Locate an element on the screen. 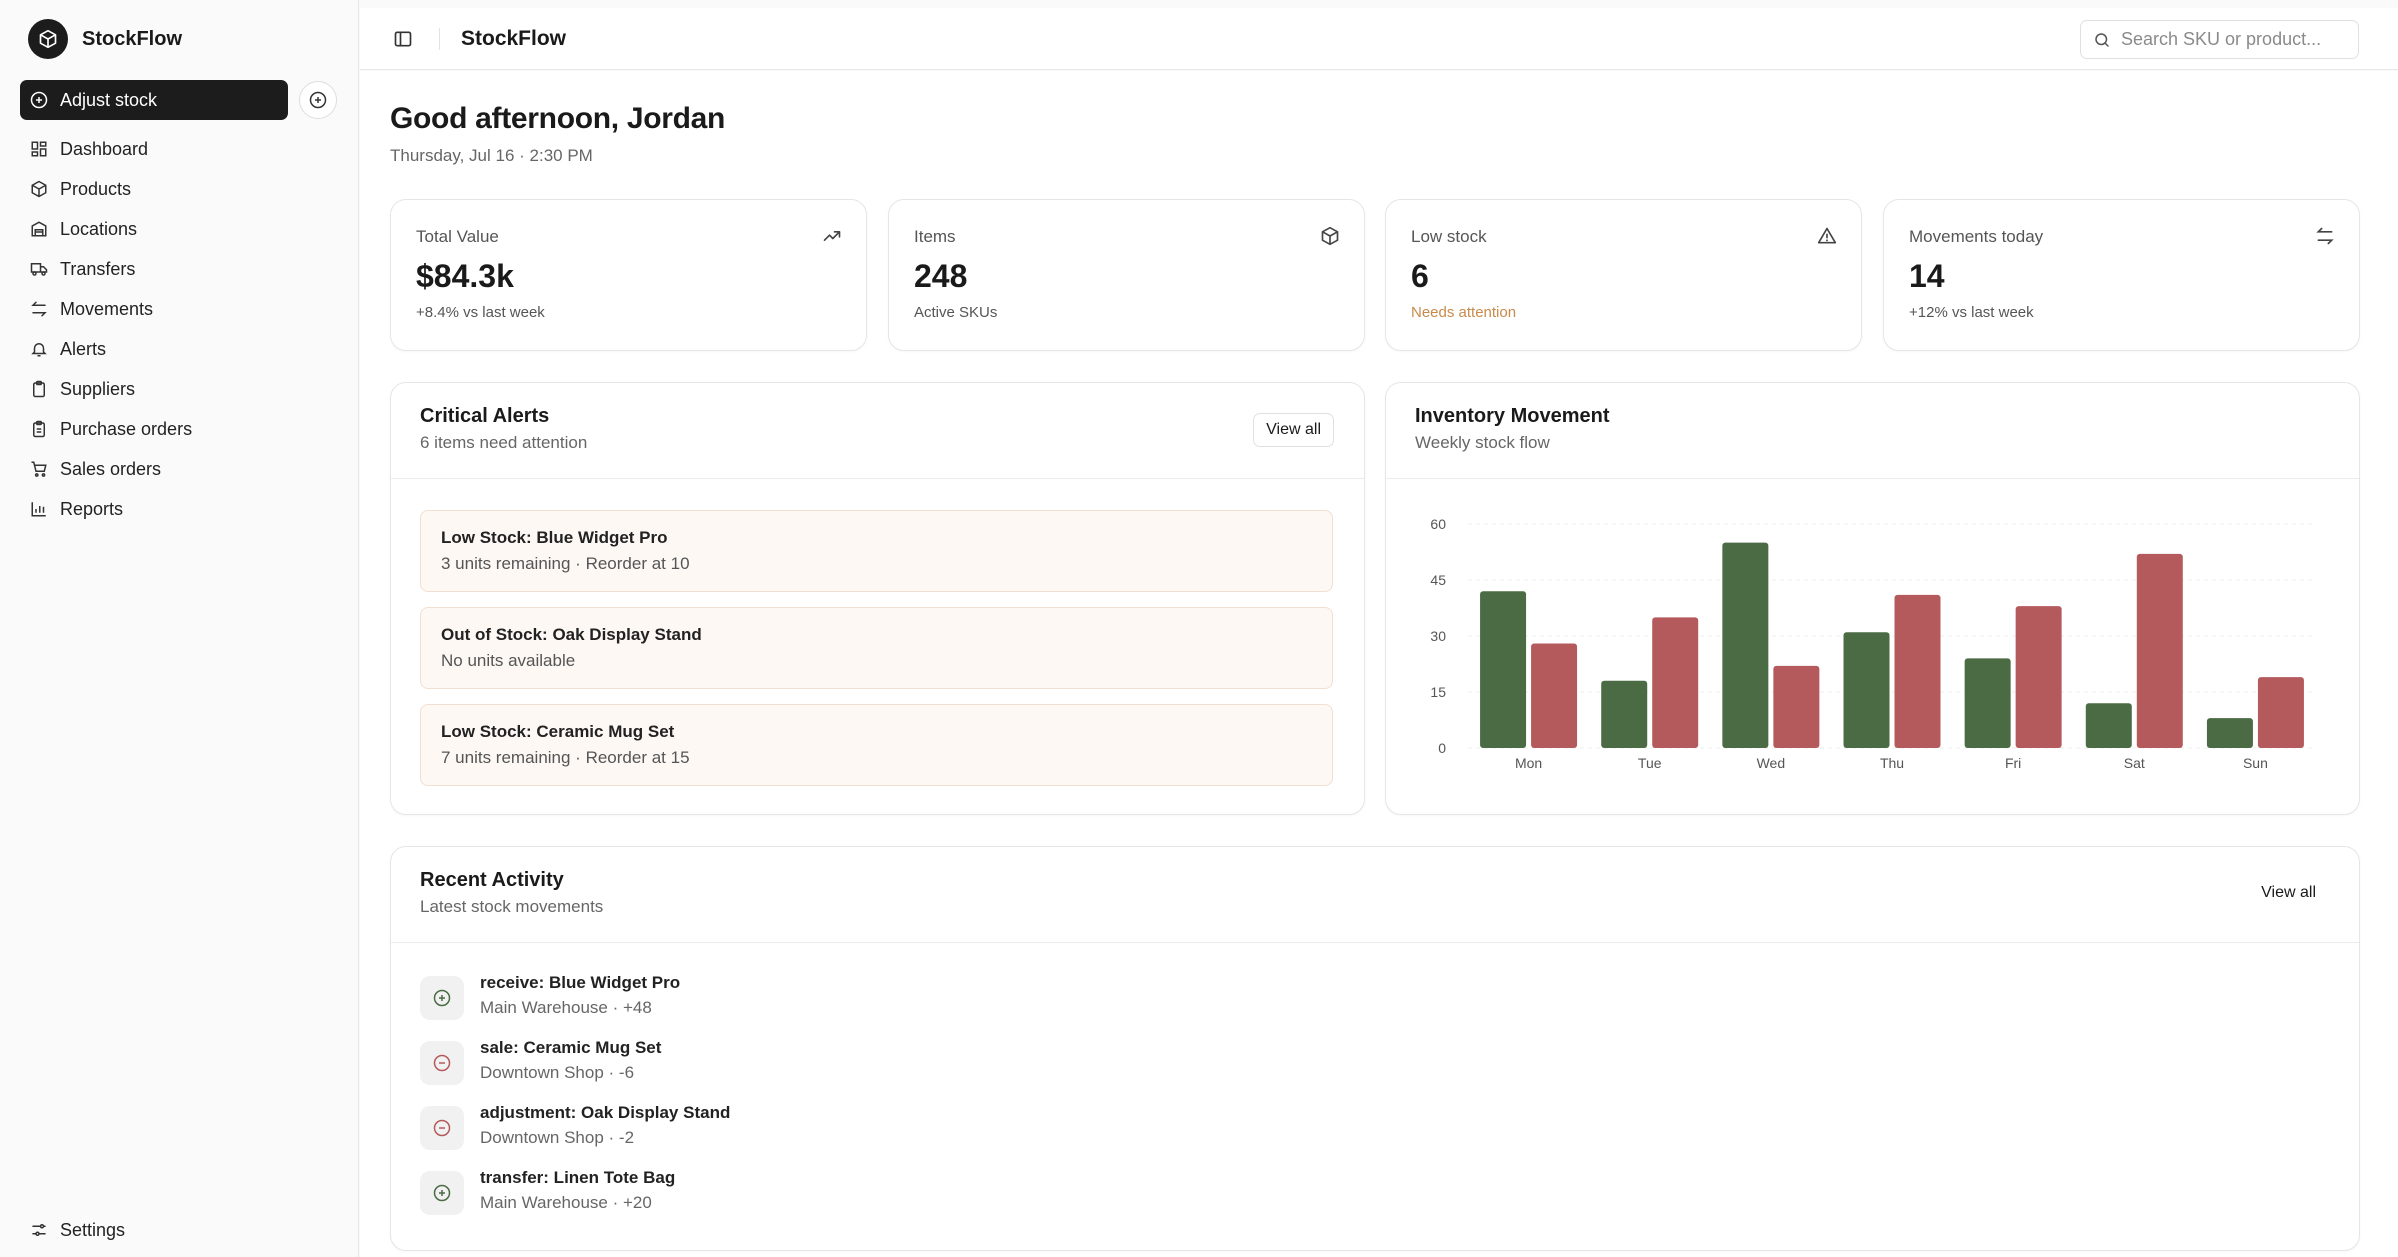  activity-detail: Downtown Shop · -2 is located at coordinates (557, 1137).